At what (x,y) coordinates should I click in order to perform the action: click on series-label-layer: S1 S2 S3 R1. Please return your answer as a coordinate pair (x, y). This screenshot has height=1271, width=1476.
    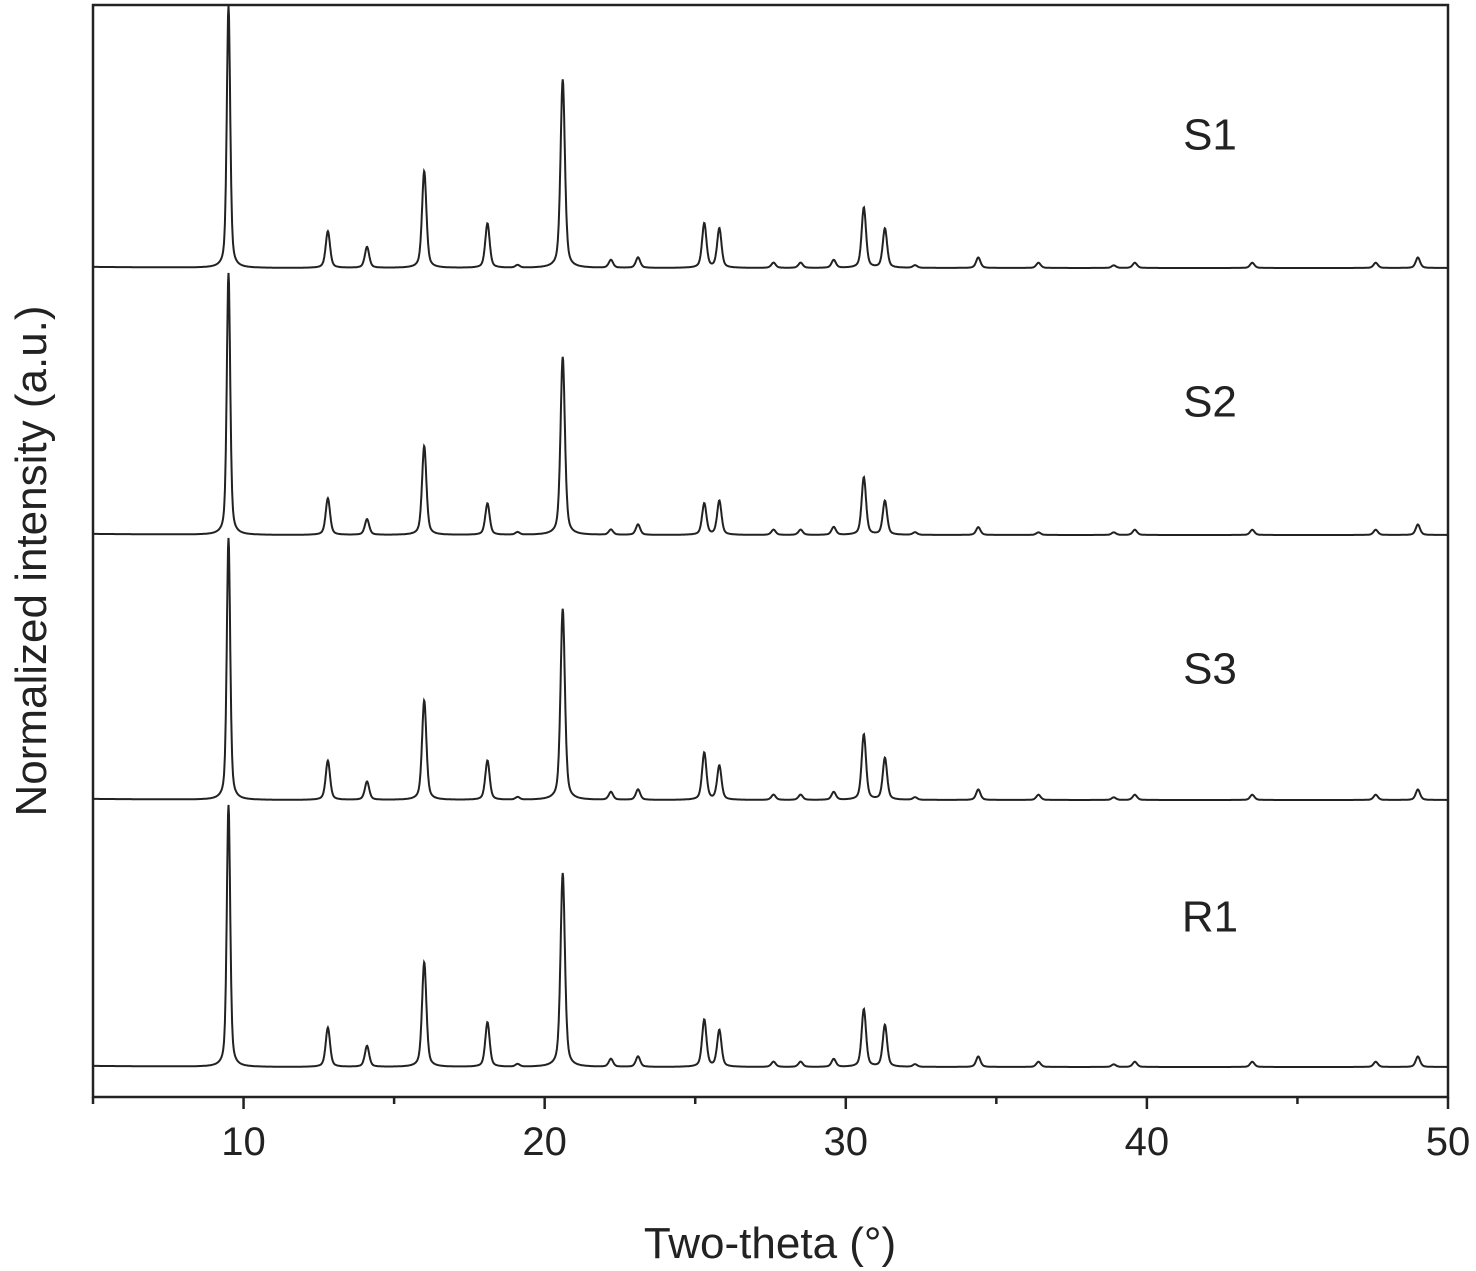
    Looking at the image, I should click on (1210, 526).